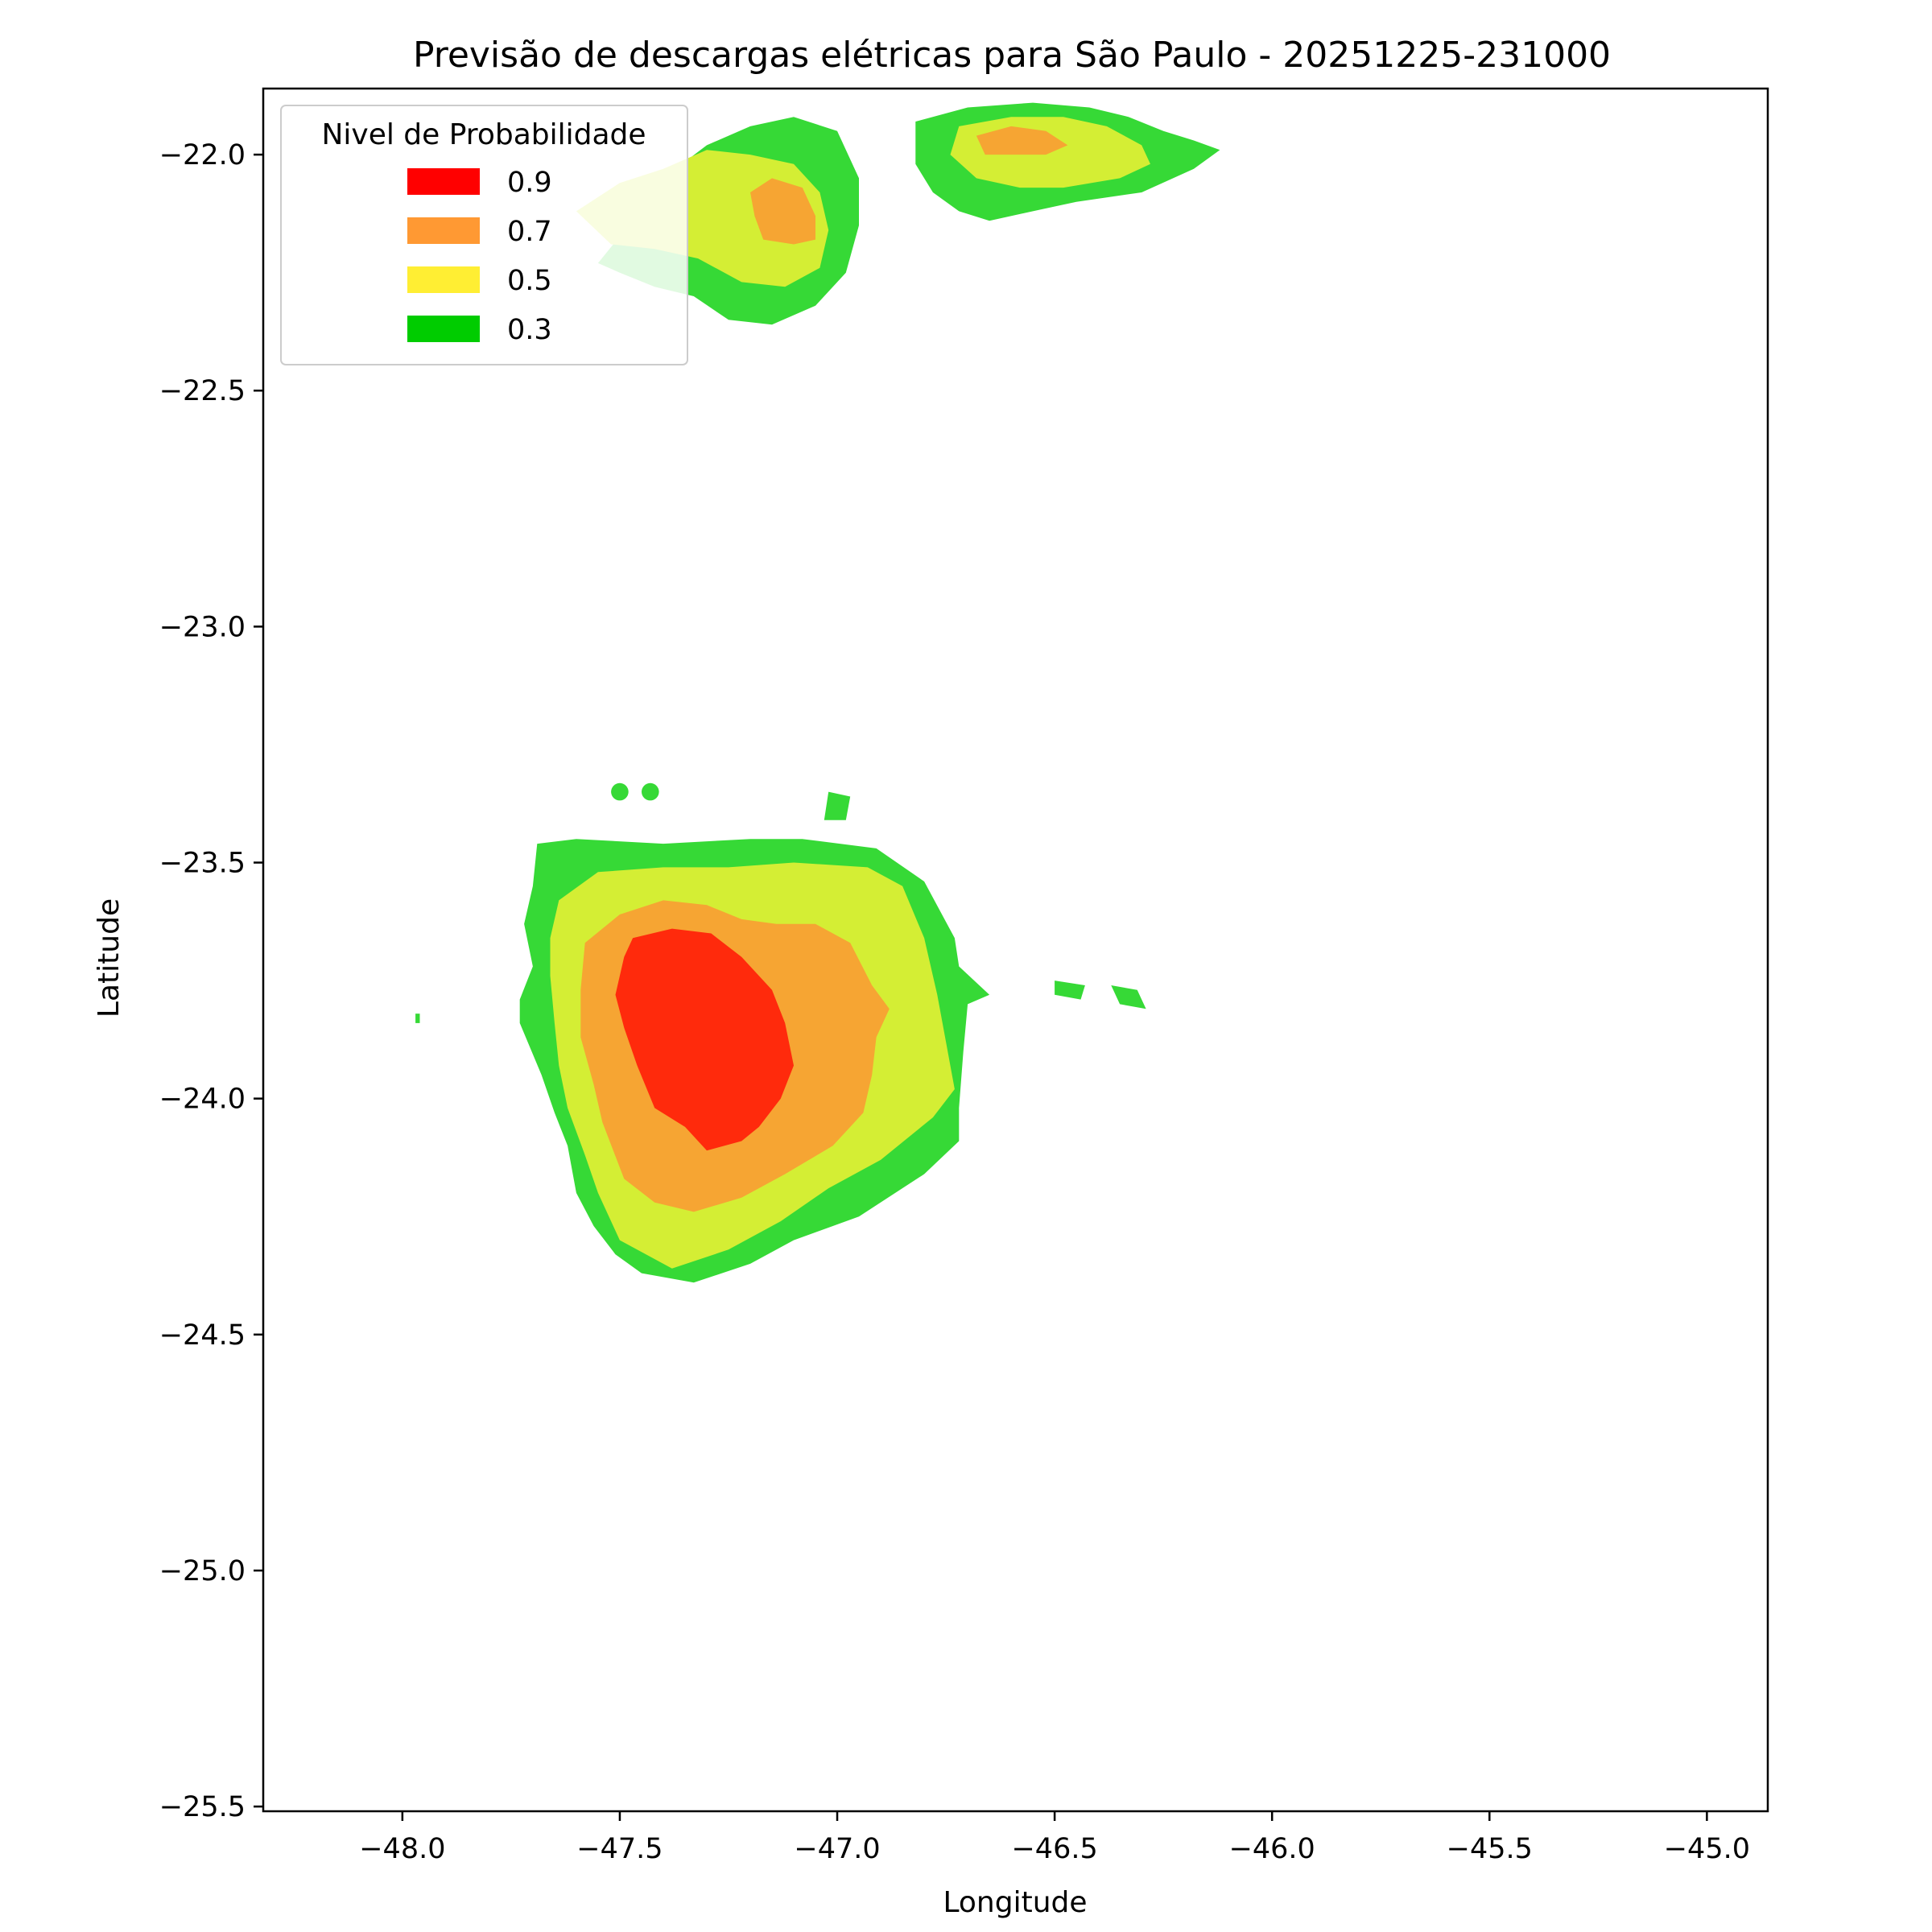 The width and height of the screenshot is (1932, 1932). What do you see at coordinates (202, 864) in the screenshot?
I see `y-tick-label: −23.5` at bounding box center [202, 864].